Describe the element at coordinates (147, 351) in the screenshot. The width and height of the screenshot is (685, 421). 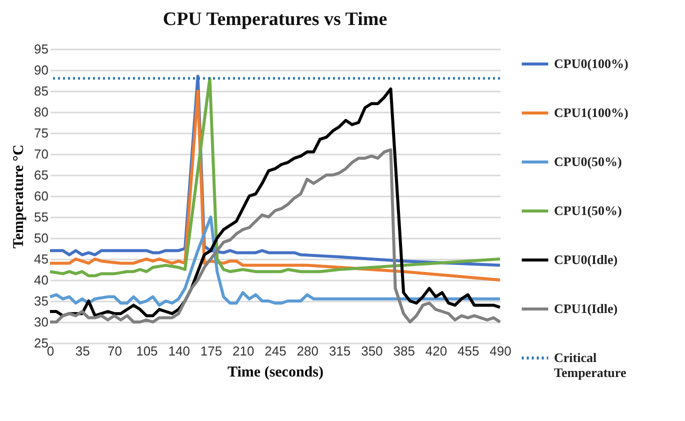
I see `x-tick-label: 105` at that location.